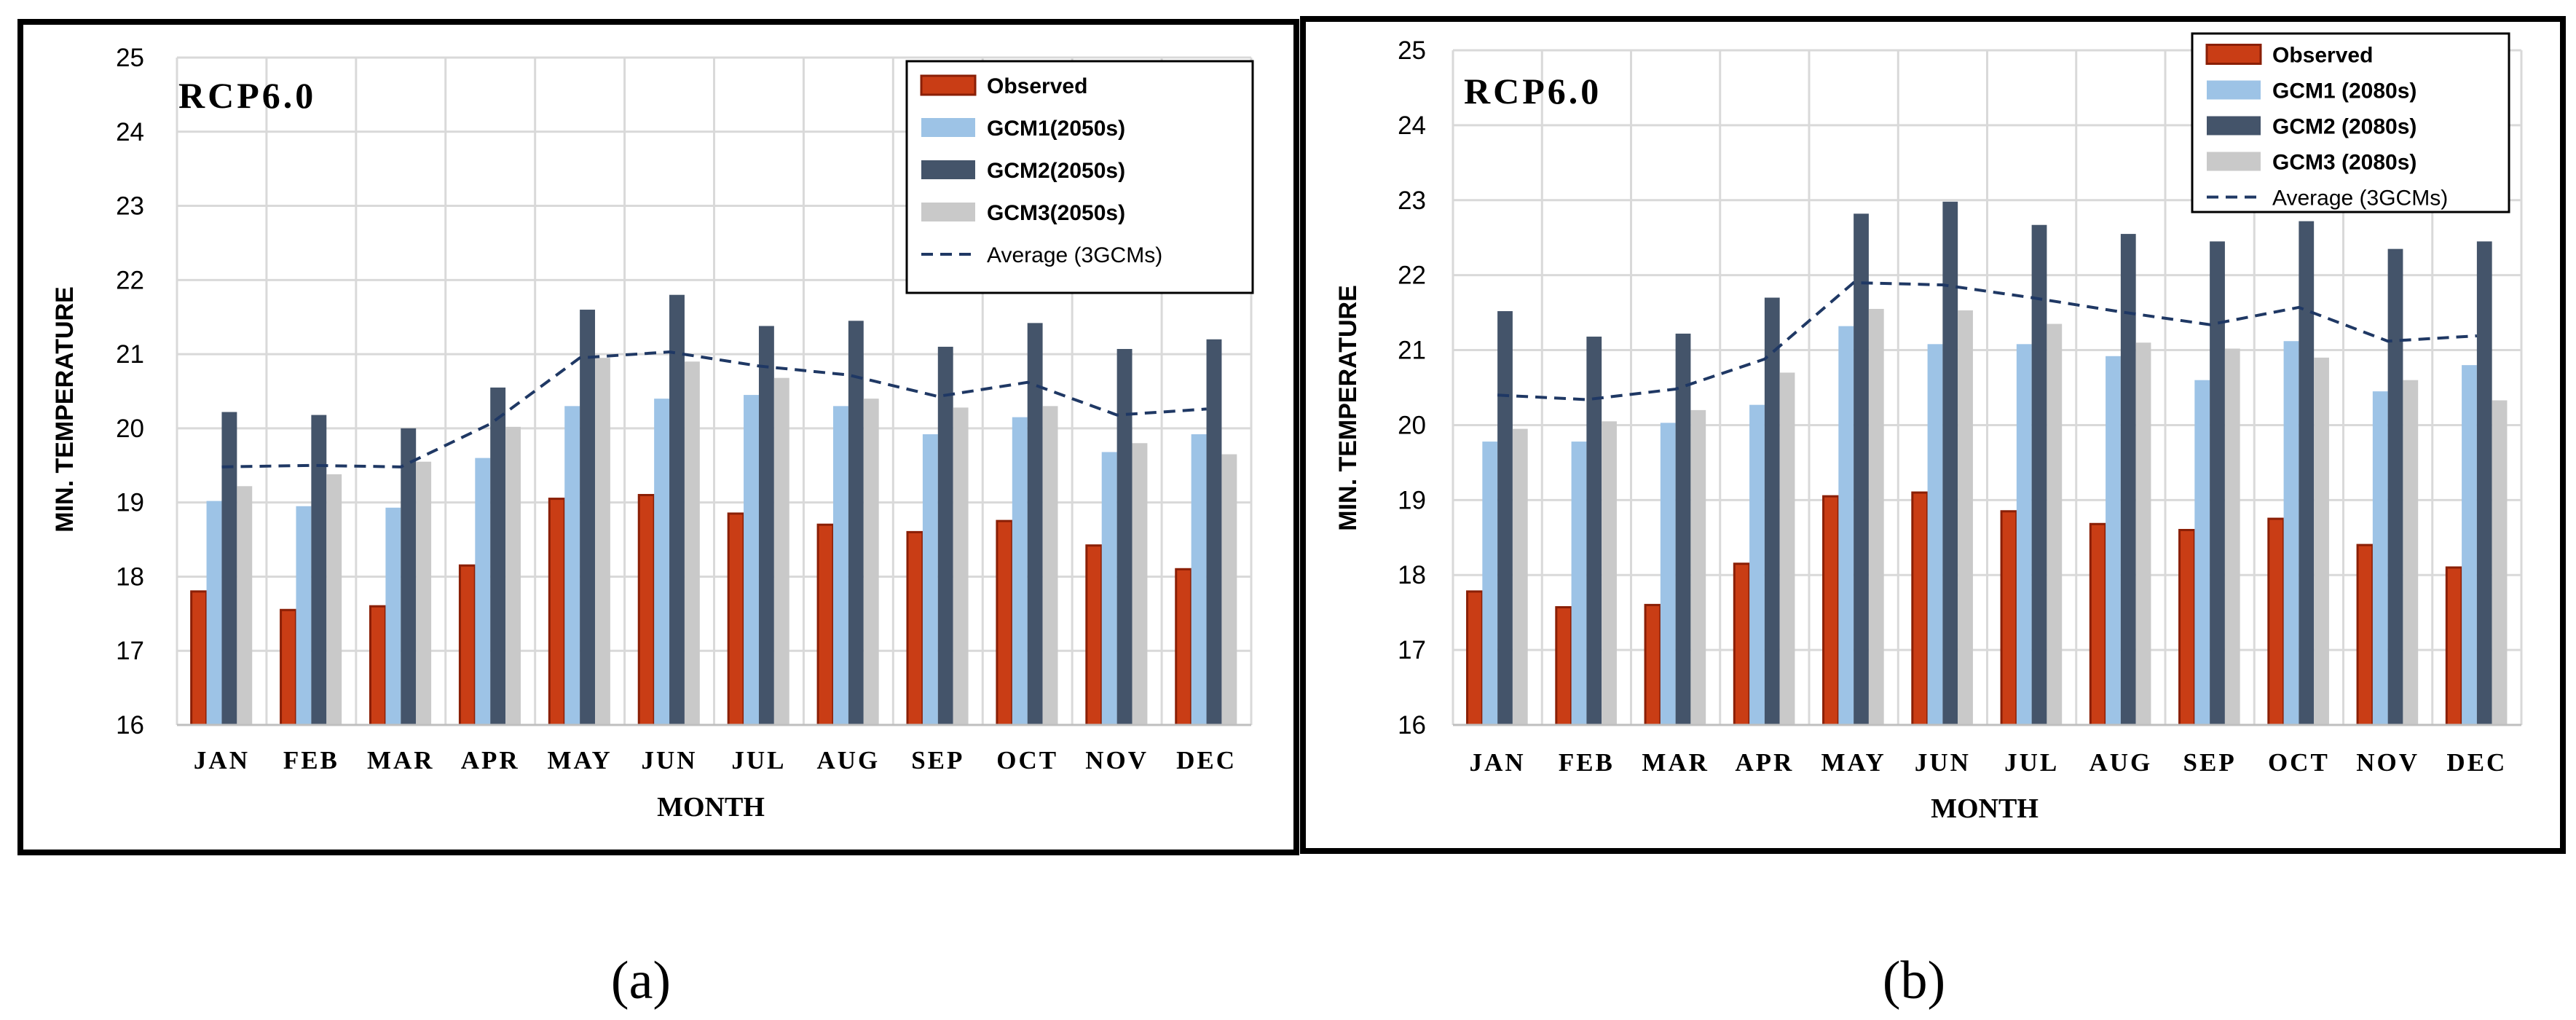  Describe the element at coordinates (1035, 524) in the screenshot. I see `bar-gcm2-2050s-oct` at that location.